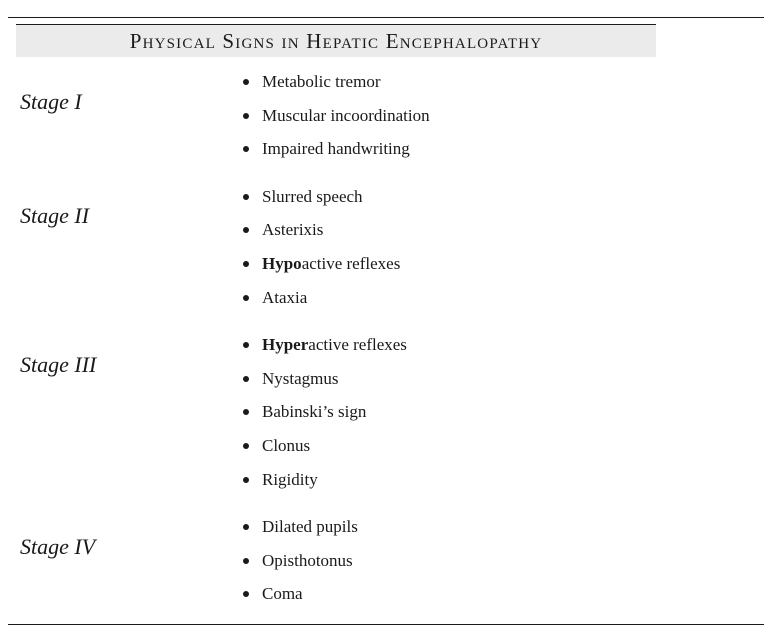 The height and width of the screenshot is (642, 781). Describe the element at coordinates (58, 546) in the screenshot. I see `stage-label: Stage IV` at that location.